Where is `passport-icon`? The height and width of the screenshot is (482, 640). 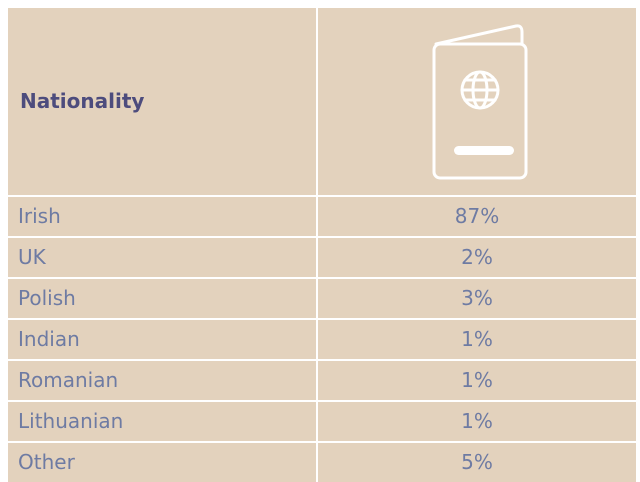 passport-icon is located at coordinates (480, 102).